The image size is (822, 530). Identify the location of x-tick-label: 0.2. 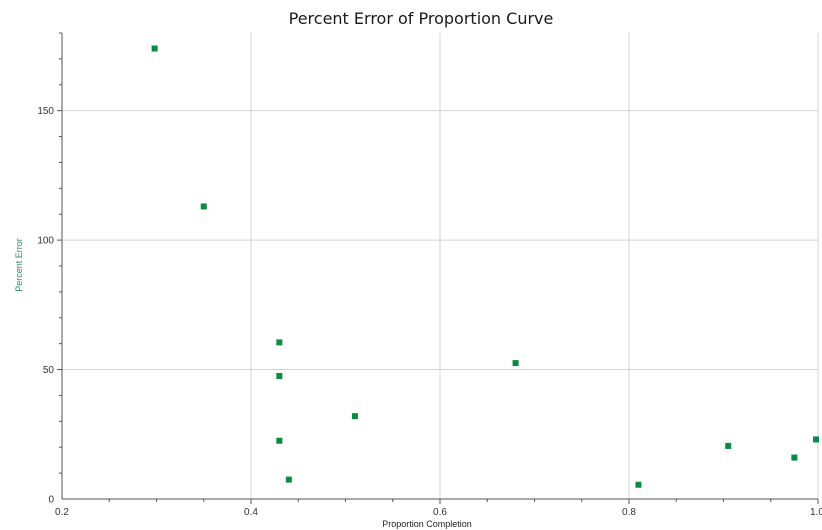
(62, 512).